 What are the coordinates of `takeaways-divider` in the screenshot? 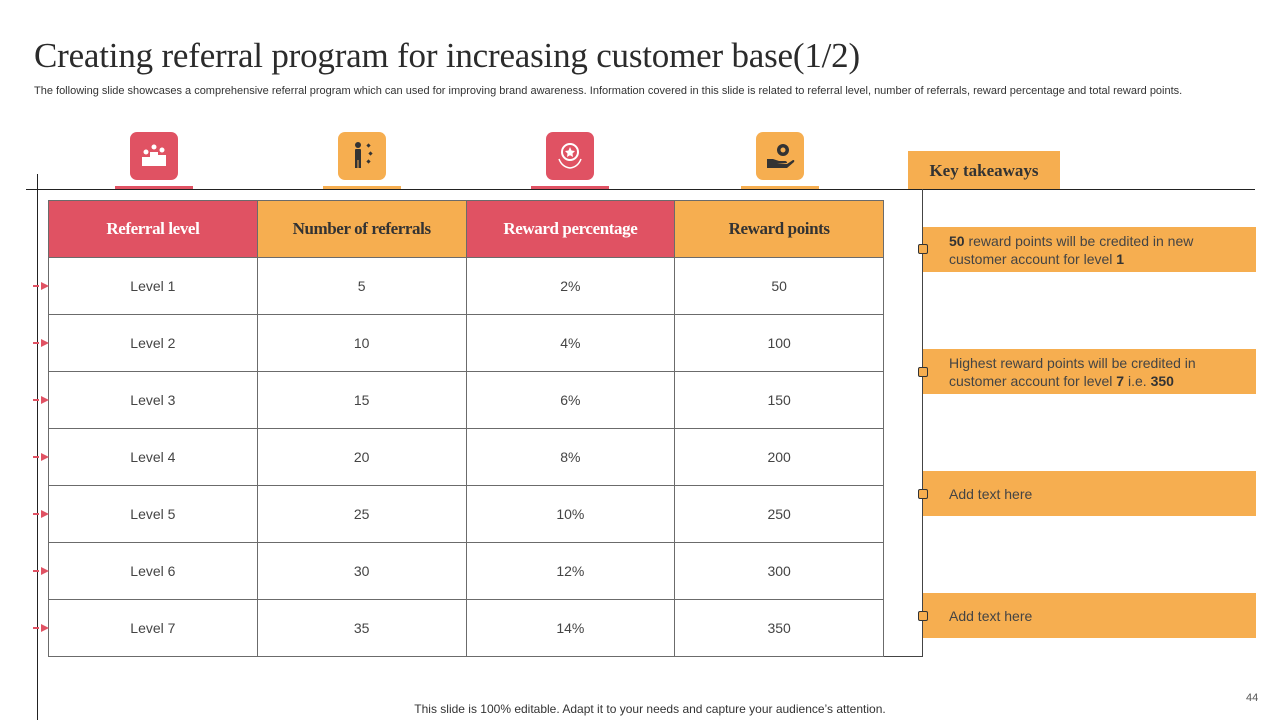 It's located at (922, 423).